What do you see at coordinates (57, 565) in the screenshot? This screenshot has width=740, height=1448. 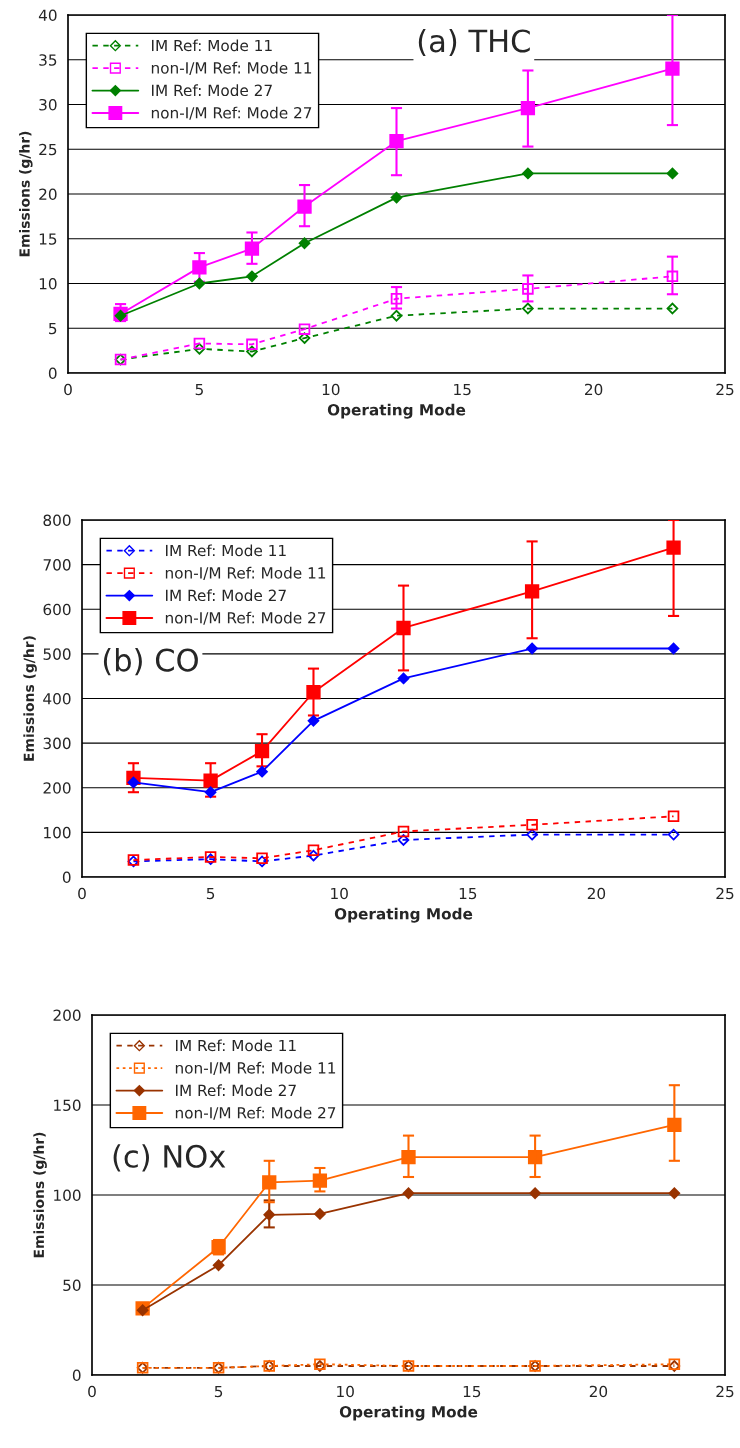 I see `y-tick-label: 700` at bounding box center [57, 565].